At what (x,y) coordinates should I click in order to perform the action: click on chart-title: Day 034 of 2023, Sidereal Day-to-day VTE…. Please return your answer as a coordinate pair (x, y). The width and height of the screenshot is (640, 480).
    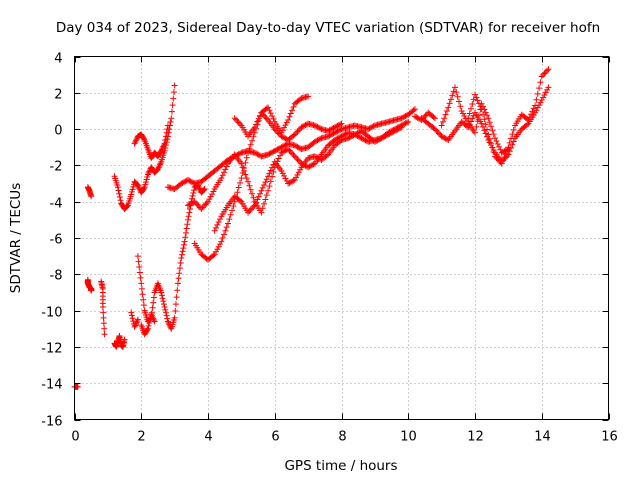
    Looking at the image, I should click on (328, 28).